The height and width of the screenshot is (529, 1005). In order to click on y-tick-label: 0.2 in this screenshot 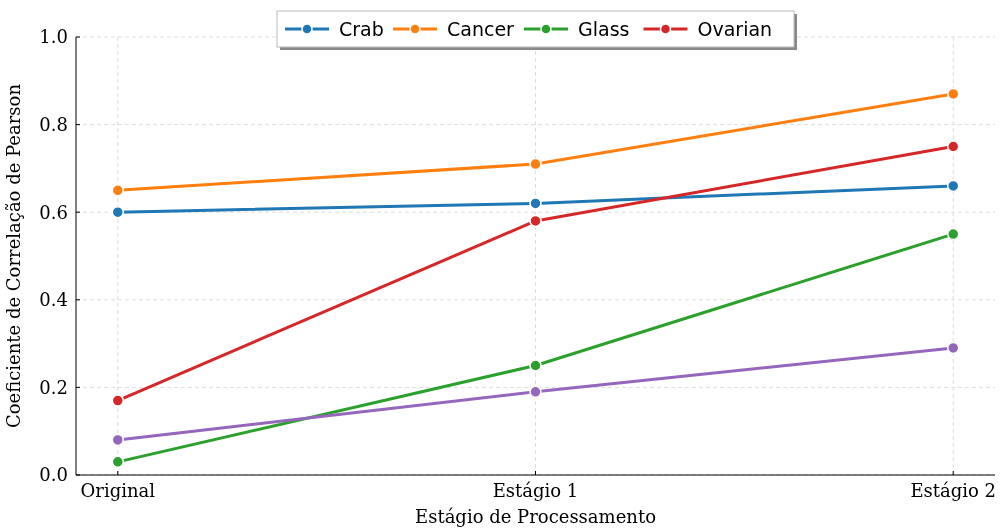, I will do `click(53, 387)`.